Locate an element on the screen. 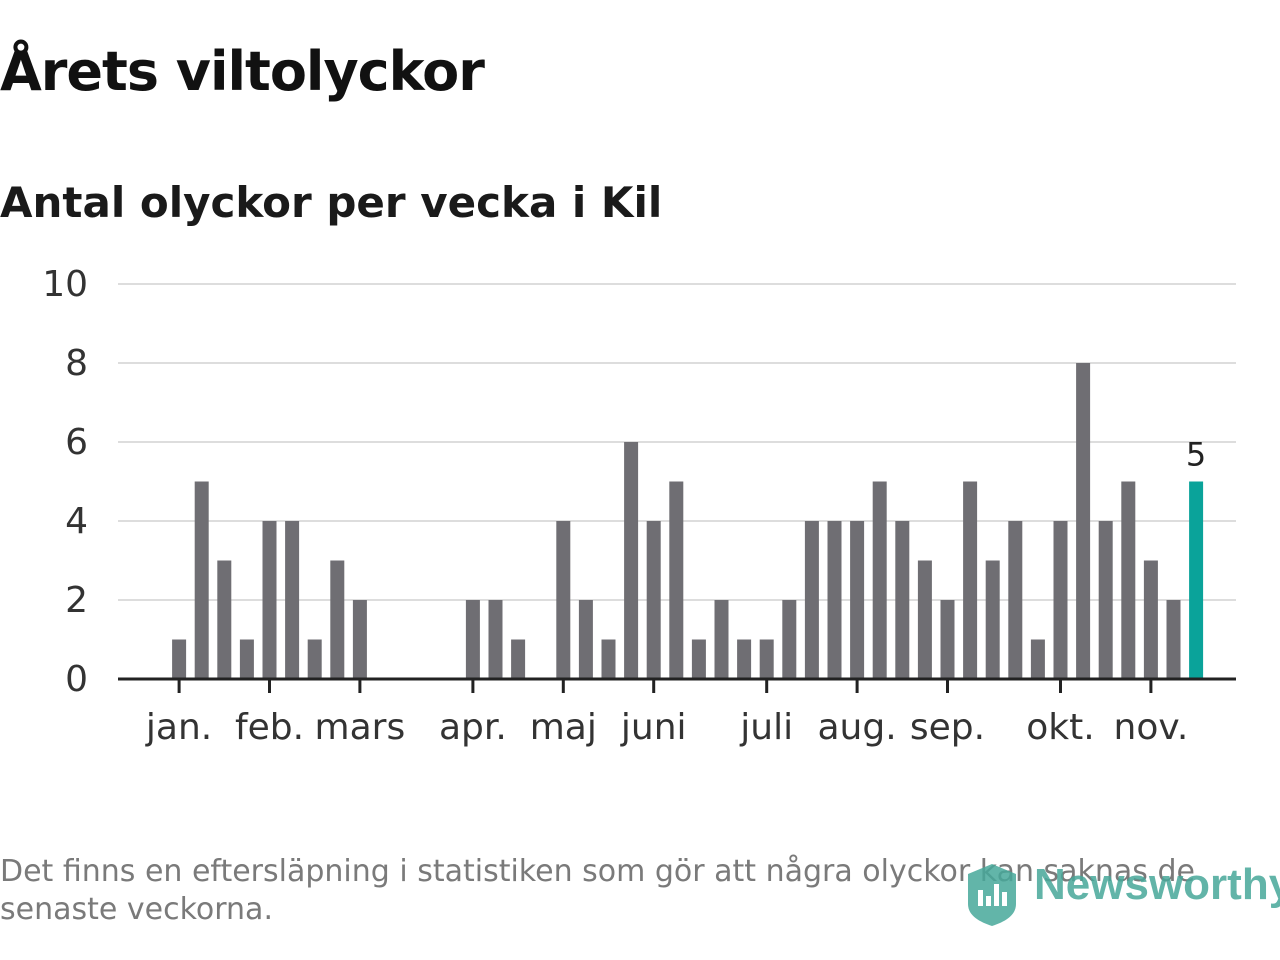  y-tick-label: 2 is located at coordinates (76, 600).